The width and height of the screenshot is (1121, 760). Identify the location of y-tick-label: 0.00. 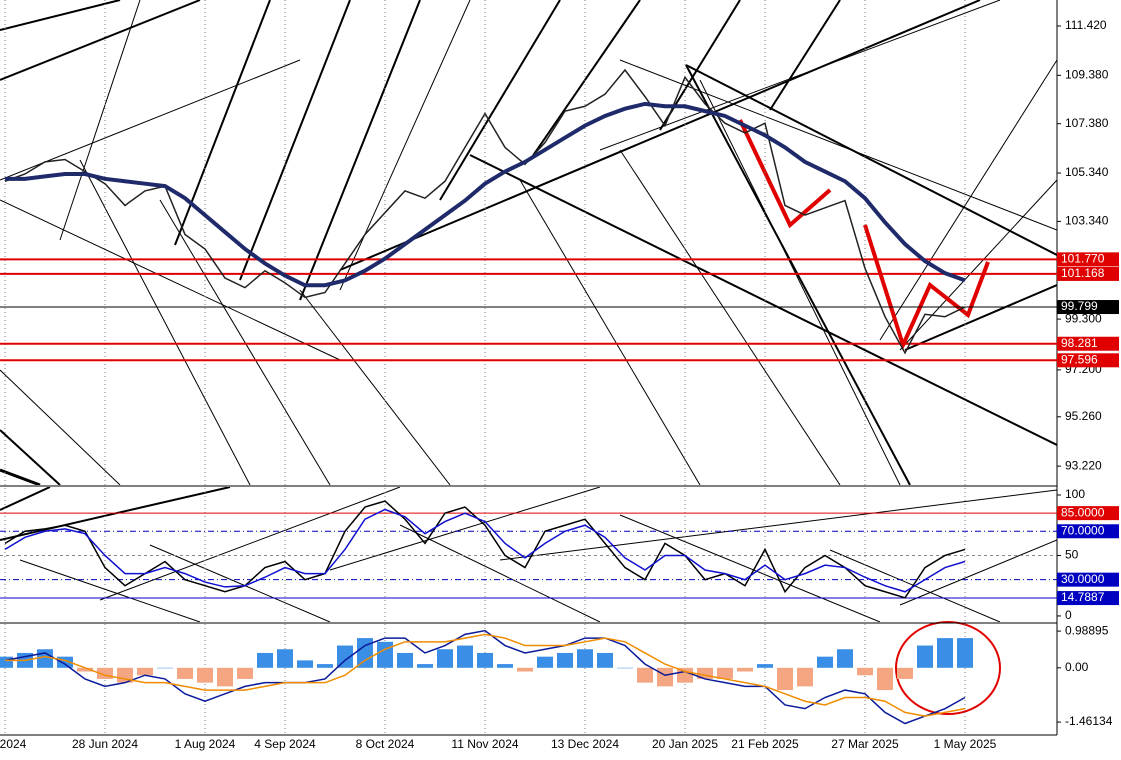
(1077, 667).